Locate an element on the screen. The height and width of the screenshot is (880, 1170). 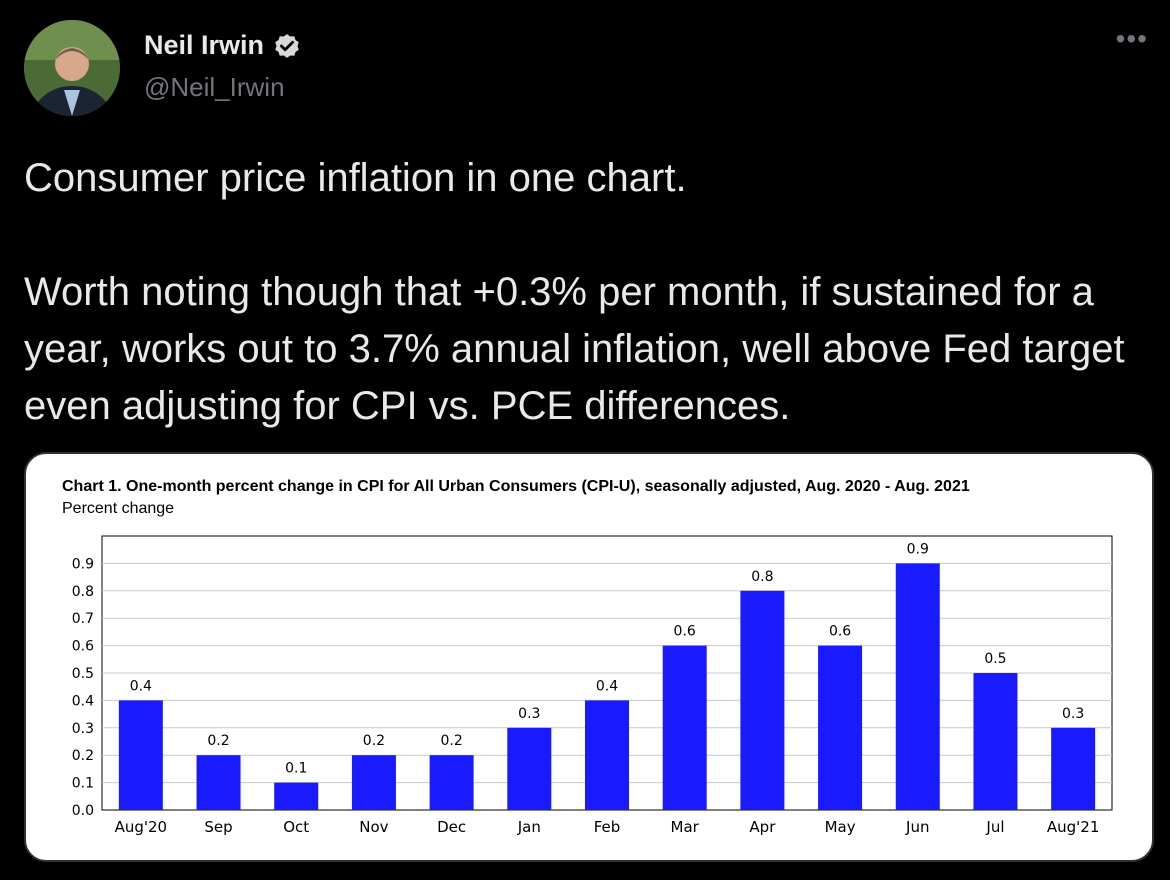
x-tick-label: Jun is located at coordinates (917, 827).